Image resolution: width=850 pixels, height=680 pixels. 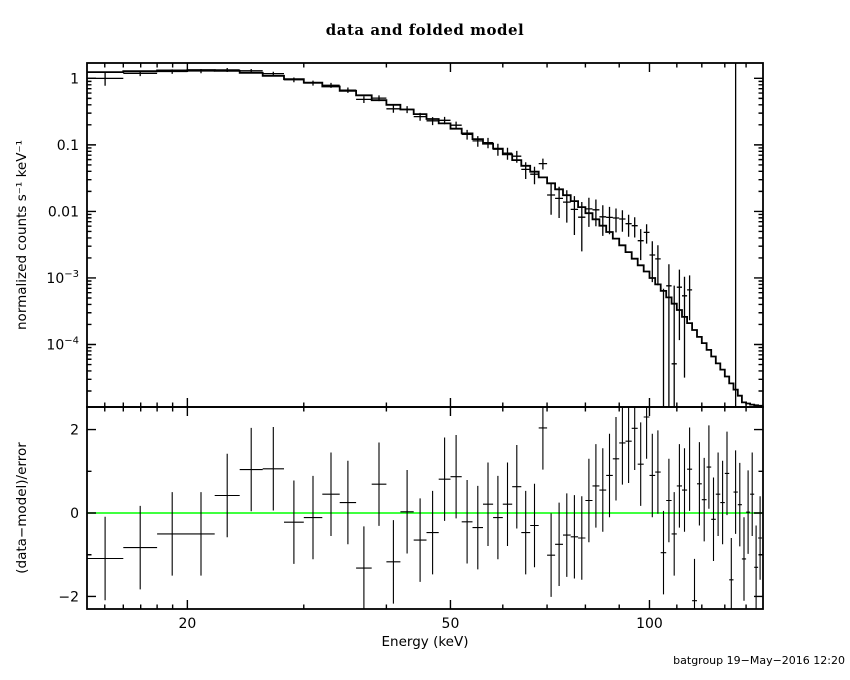 What do you see at coordinates (759, 660) in the screenshot?
I see `timestamp-footer: batgroup 19−May−2016 12:20` at bounding box center [759, 660].